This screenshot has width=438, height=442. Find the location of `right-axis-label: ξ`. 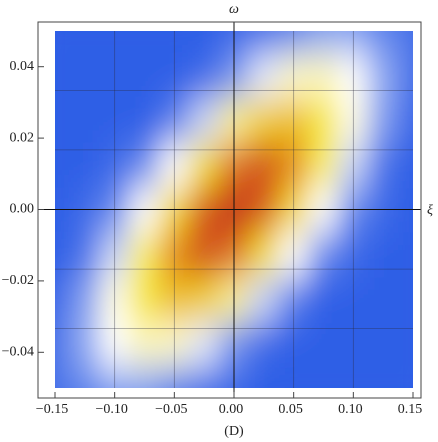

right-axis-label: ξ is located at coordinates (430, 210).